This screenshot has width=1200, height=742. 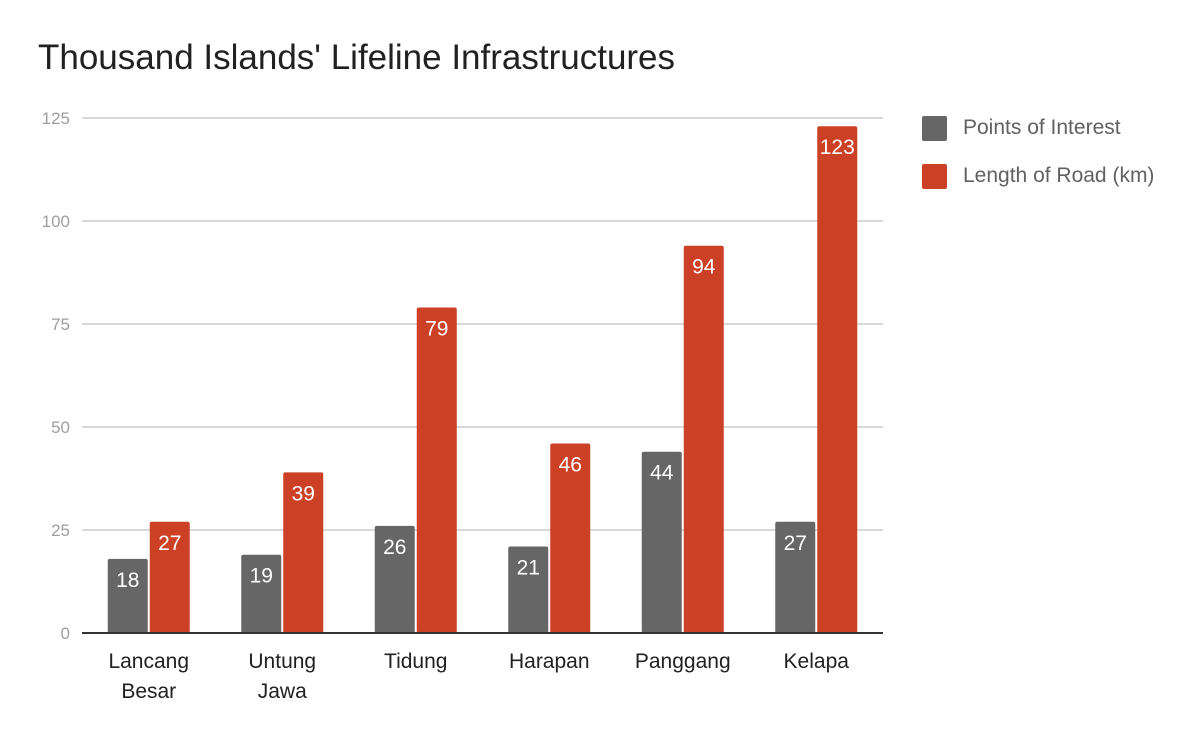 What do you see at coordinates (282, 661) in the screenshot?
I see `x-tick-label: Untung` at bounding box center [282, 661].